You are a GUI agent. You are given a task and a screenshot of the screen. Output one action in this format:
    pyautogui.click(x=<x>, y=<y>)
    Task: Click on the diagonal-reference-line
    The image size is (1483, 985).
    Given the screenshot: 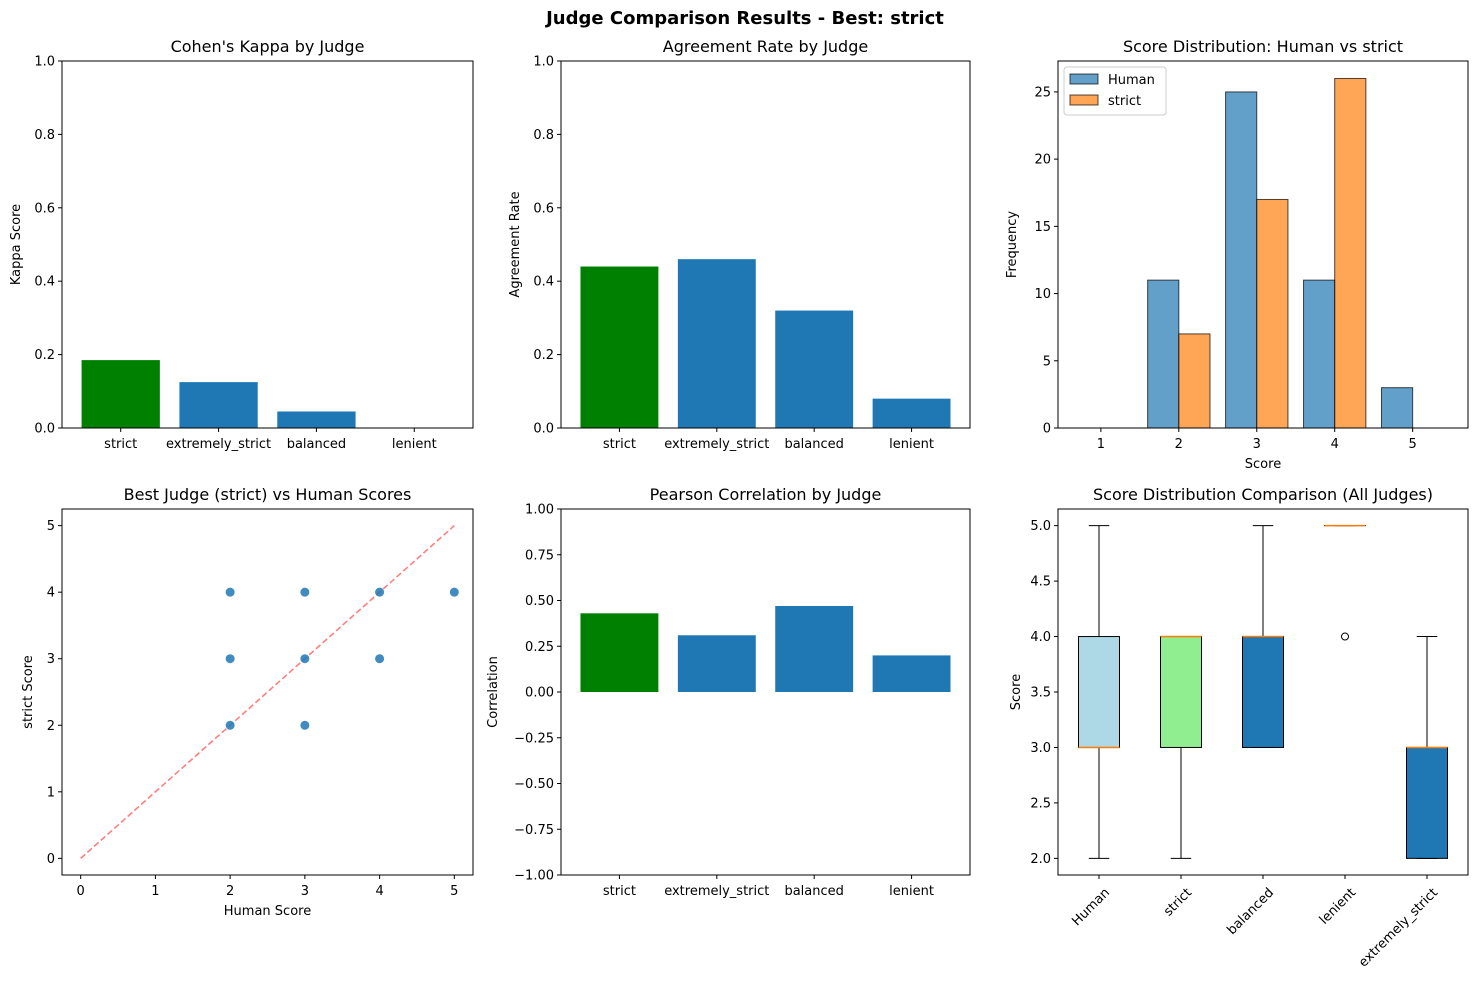 What is the action you would take?
    pyautogui.click(x=267, y=692)
    